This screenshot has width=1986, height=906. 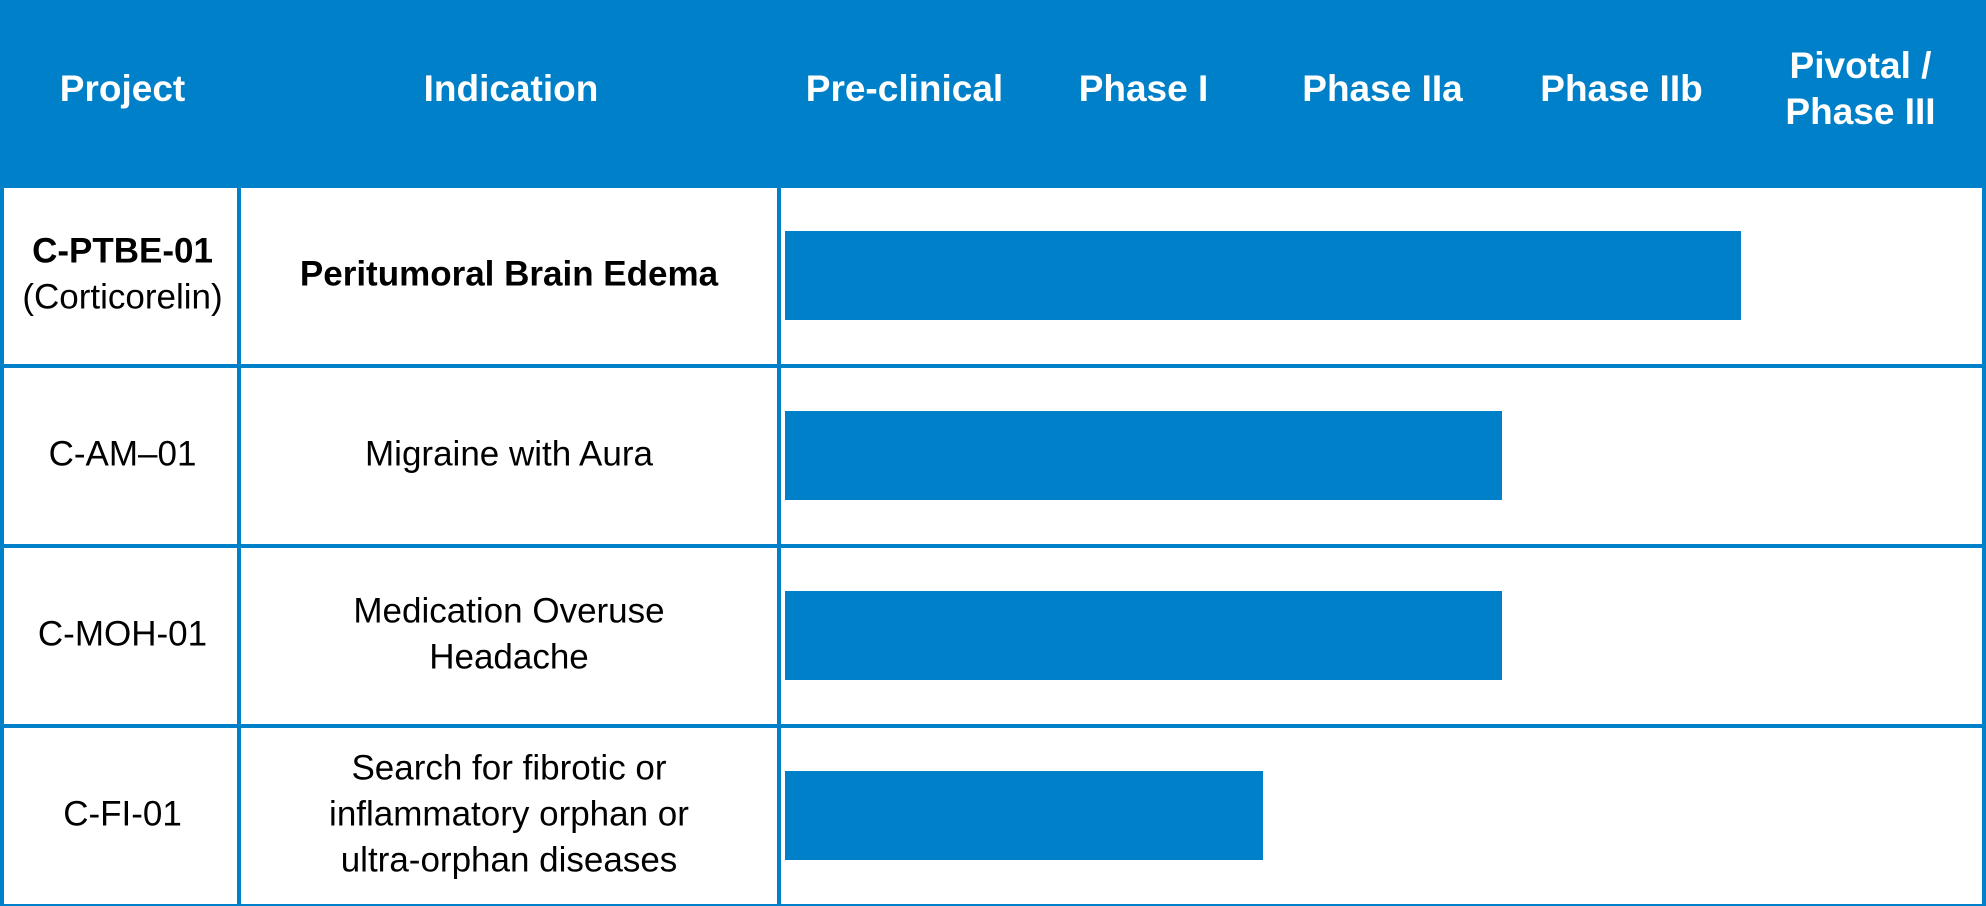 I want to click on phase-header: Pivotal /, so click(x=1861, y=65).